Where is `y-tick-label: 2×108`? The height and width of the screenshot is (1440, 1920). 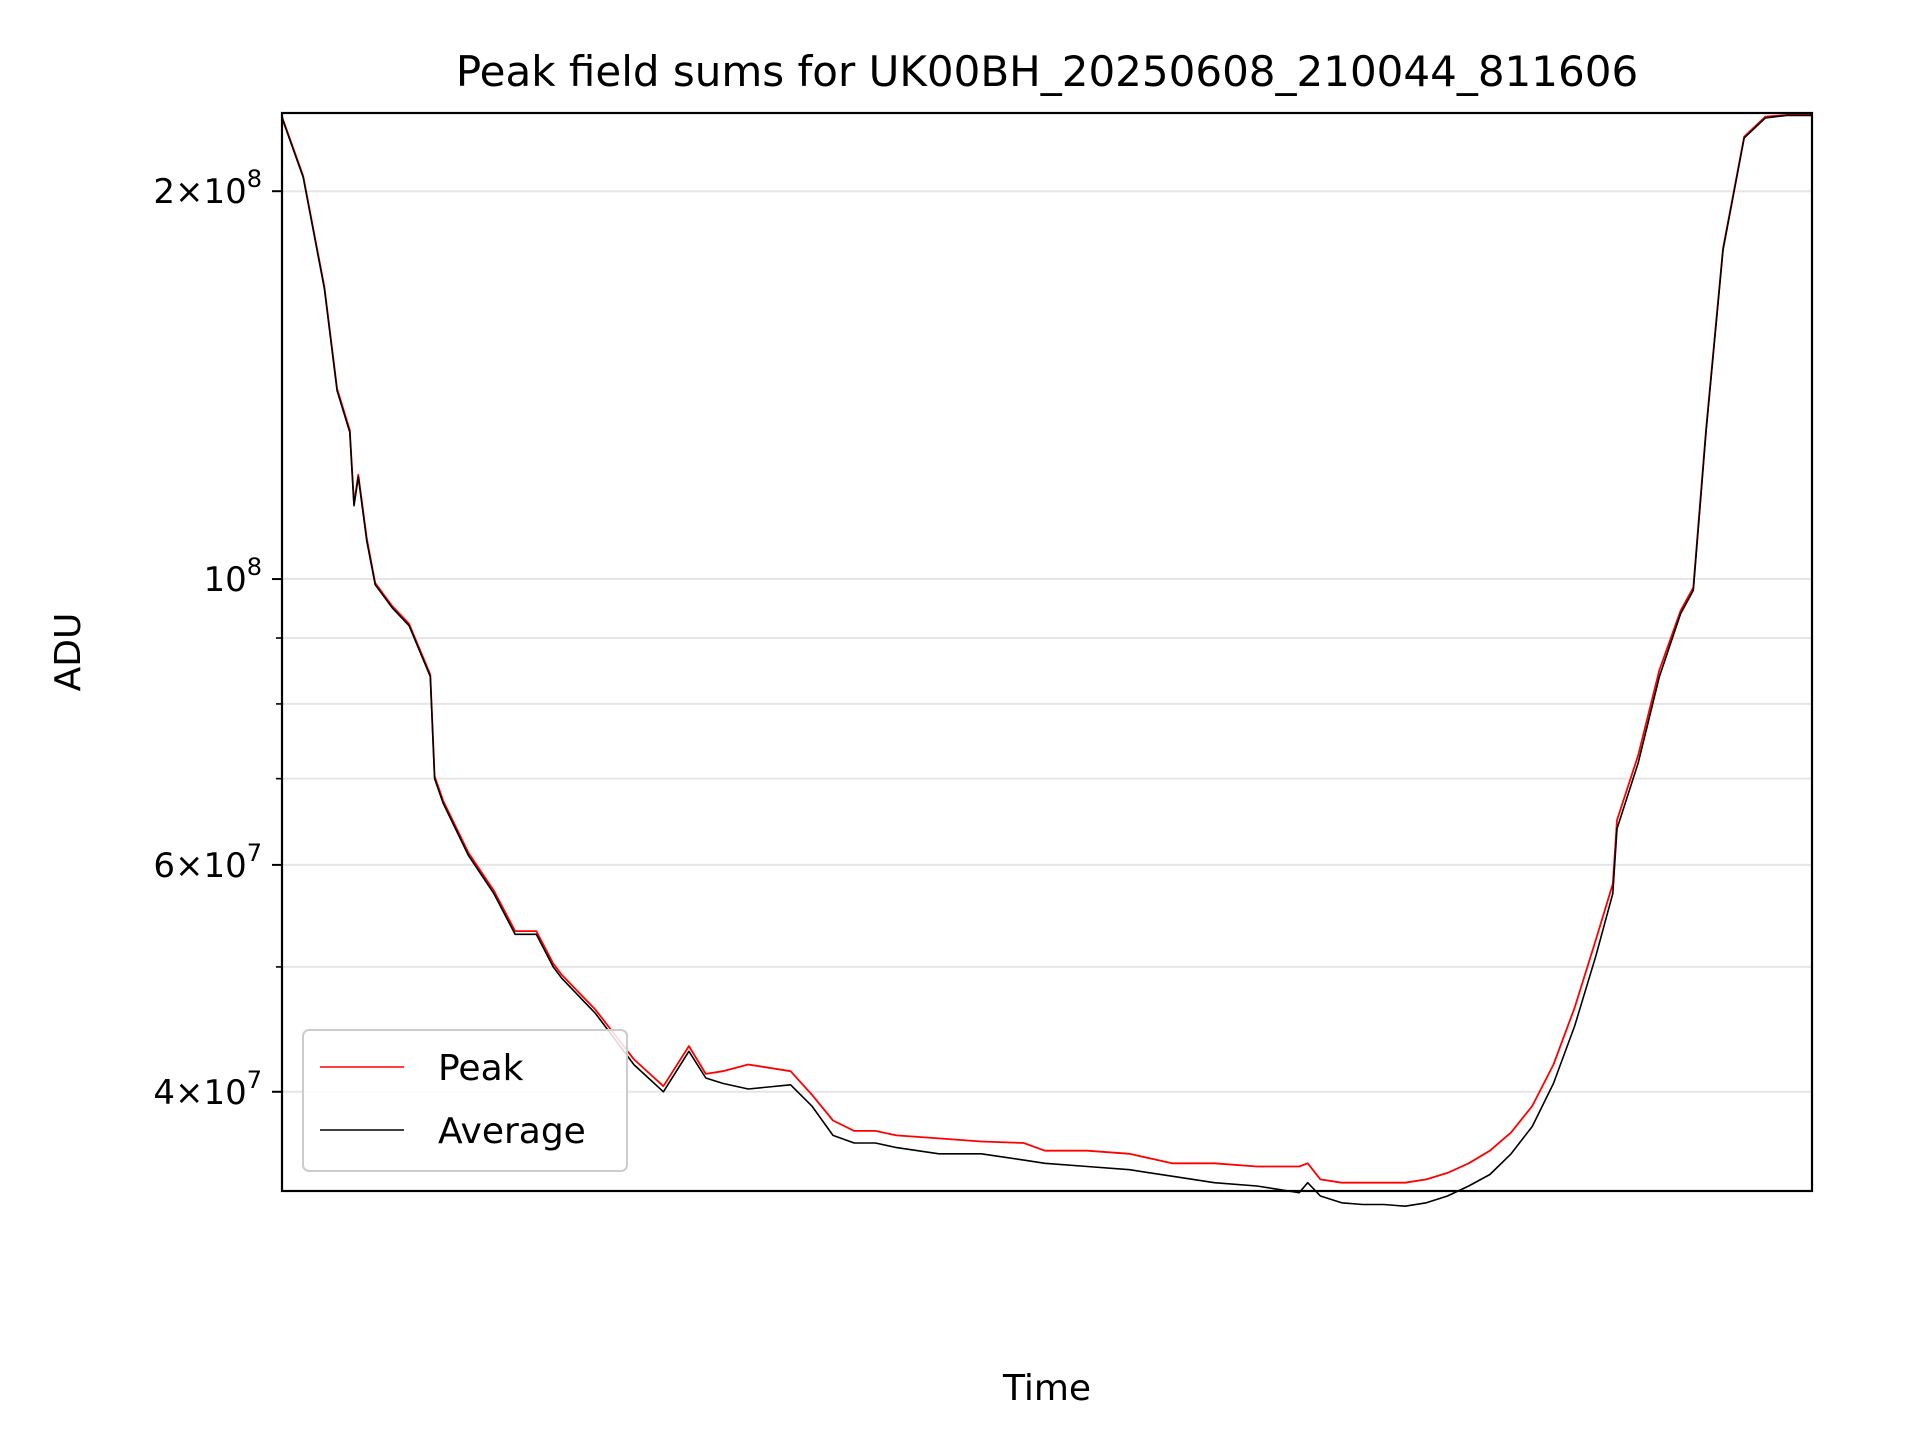
y-tick-label: 2×108 is located at coordinates (207, 188).